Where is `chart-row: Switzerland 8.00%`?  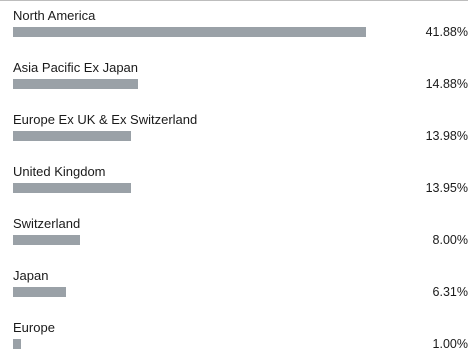
chart-row: Switzerland 8.00% is located at coordinates (234, 234).